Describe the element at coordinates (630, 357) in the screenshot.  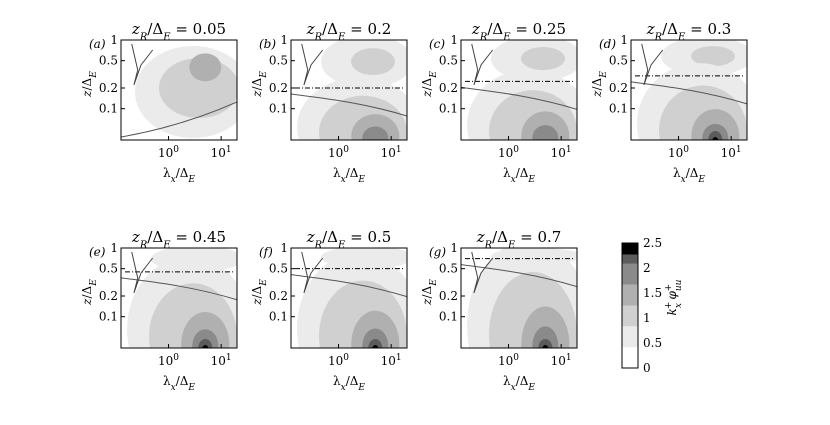
I see `colorbar-segment` at that location.